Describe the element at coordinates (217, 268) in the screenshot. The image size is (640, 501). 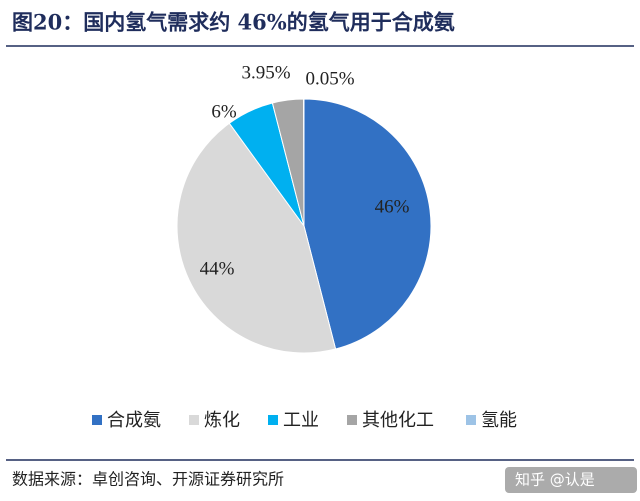
I see `data-label: 44%` at that location.